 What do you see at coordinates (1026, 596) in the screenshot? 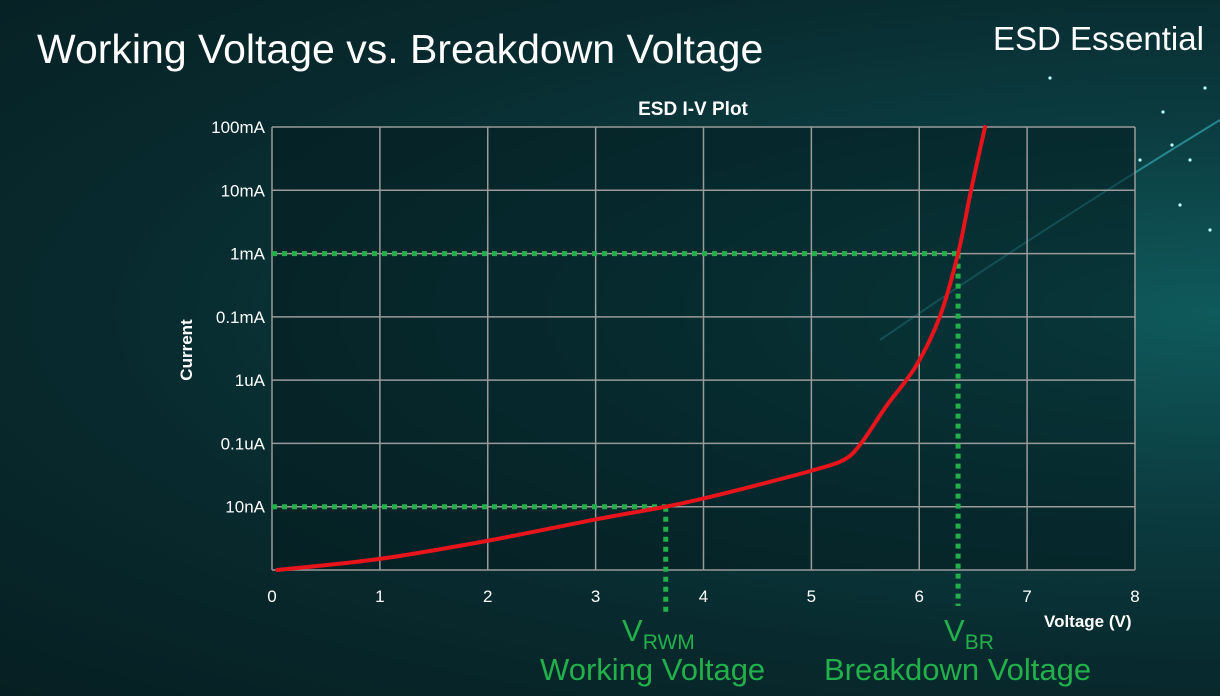
I see `x-tick-label: 7` at bounding box center [1026, 596].